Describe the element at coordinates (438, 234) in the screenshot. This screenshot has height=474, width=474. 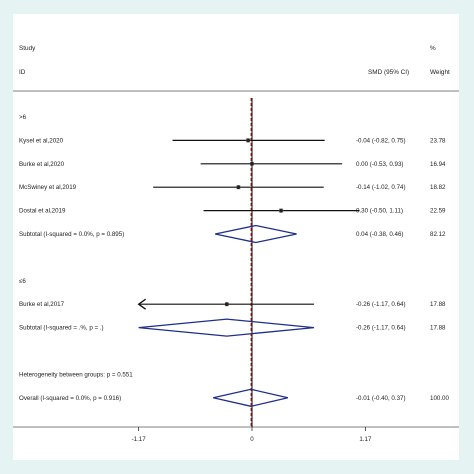
I see `pooled-weight: 82.12` at that location.